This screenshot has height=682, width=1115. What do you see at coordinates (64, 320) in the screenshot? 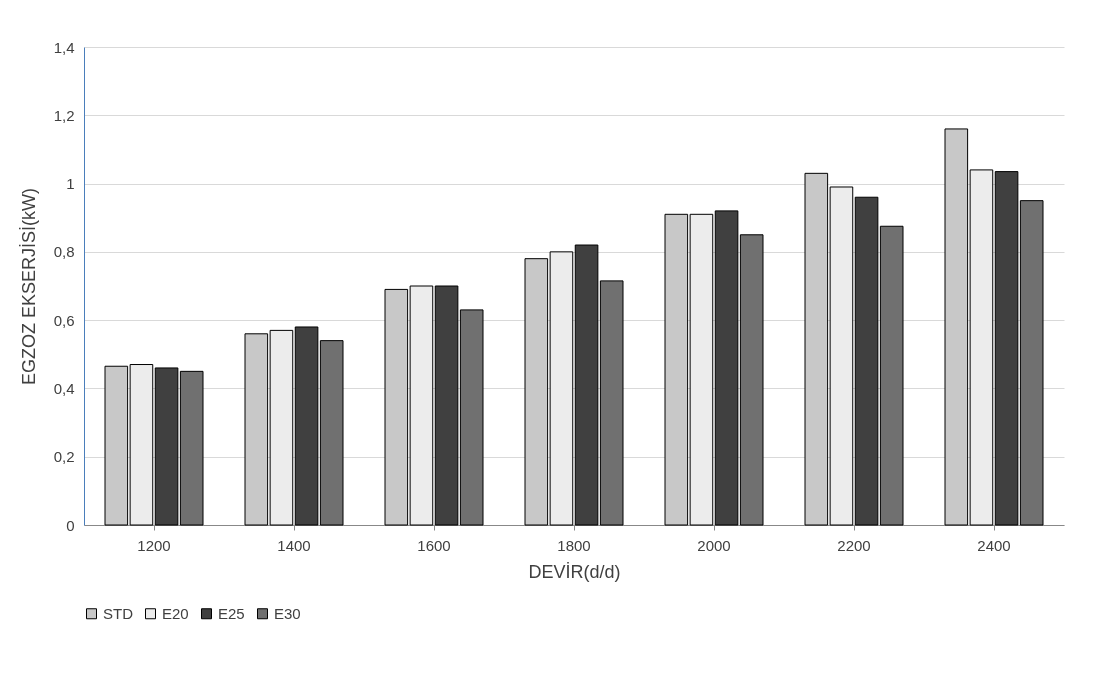
I see `y-tick-label: 0,6` at bounding box center [64, 320].